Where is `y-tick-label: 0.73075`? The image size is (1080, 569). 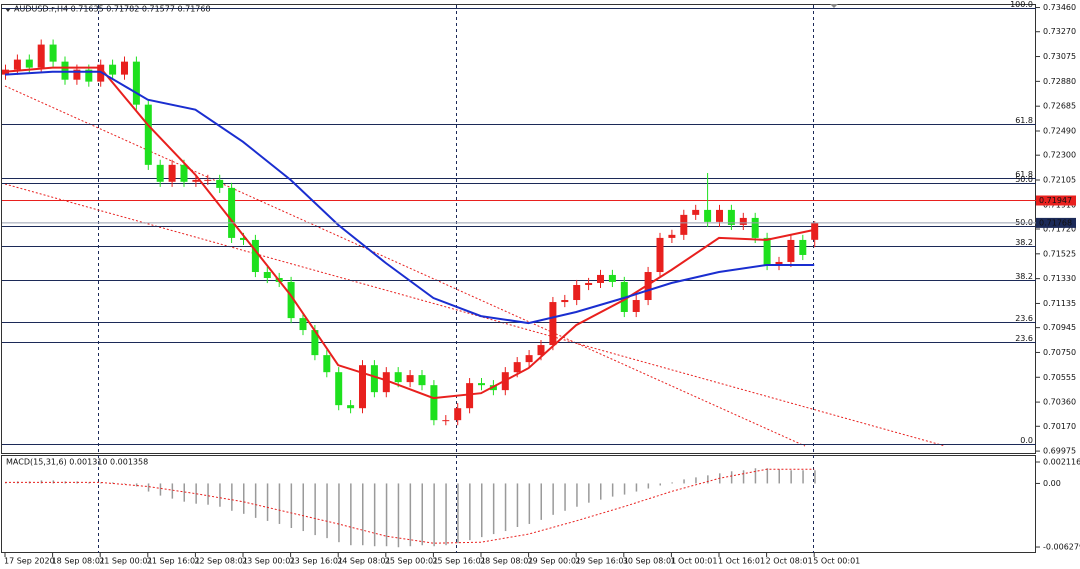 y-tick-label: 0.73075 is located at coordinates (1059, 56).